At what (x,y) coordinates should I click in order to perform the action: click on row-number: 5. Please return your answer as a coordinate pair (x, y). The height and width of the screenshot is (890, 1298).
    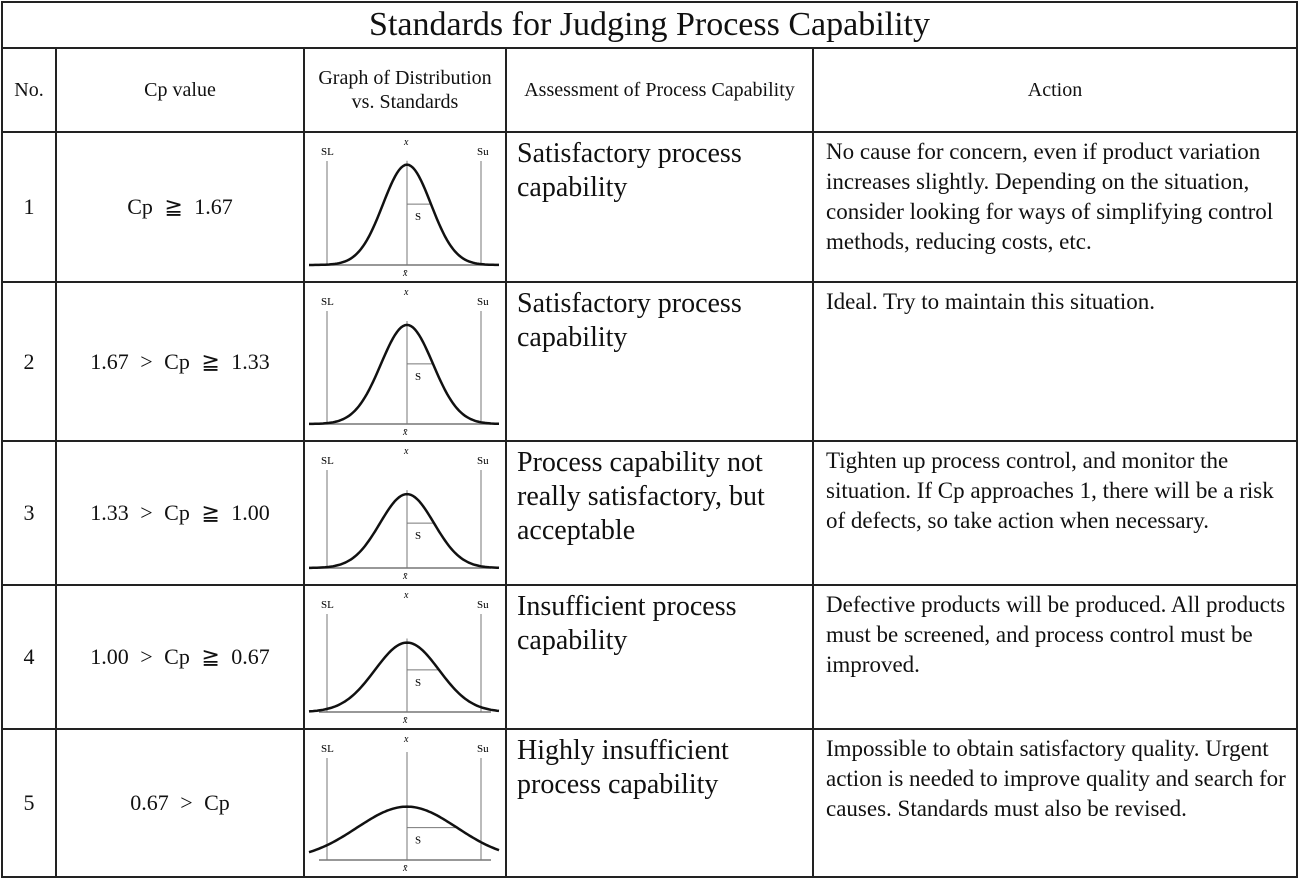
    Looking at the image, I should click on (29, 803).